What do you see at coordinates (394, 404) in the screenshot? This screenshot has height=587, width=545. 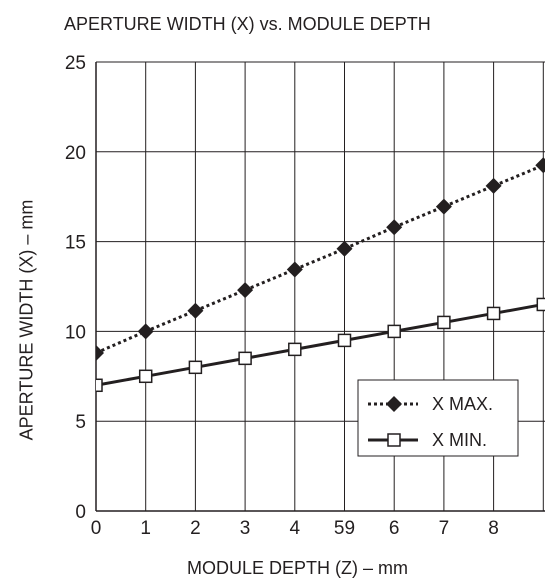 I see `legend-marker-xmax` at bounding box center [394, 404].